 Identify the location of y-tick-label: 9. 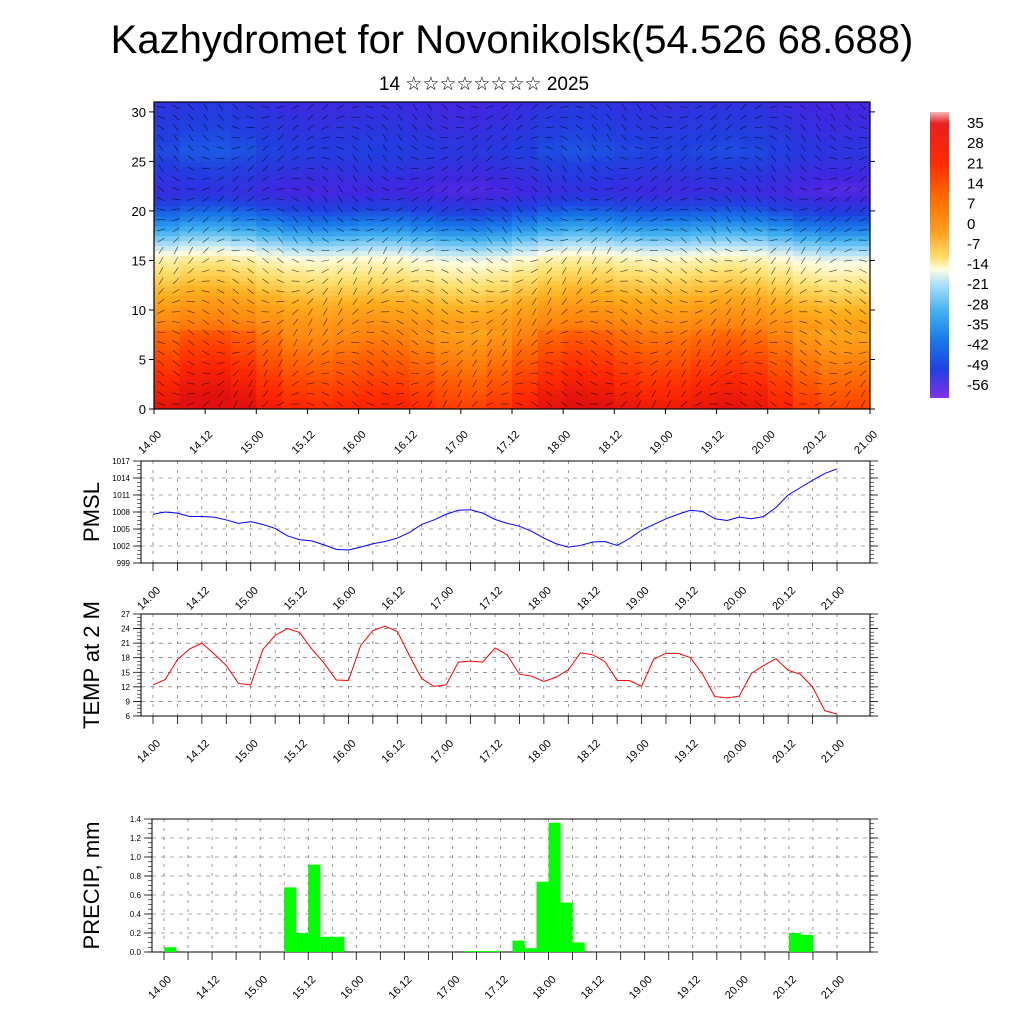
(128, 701).